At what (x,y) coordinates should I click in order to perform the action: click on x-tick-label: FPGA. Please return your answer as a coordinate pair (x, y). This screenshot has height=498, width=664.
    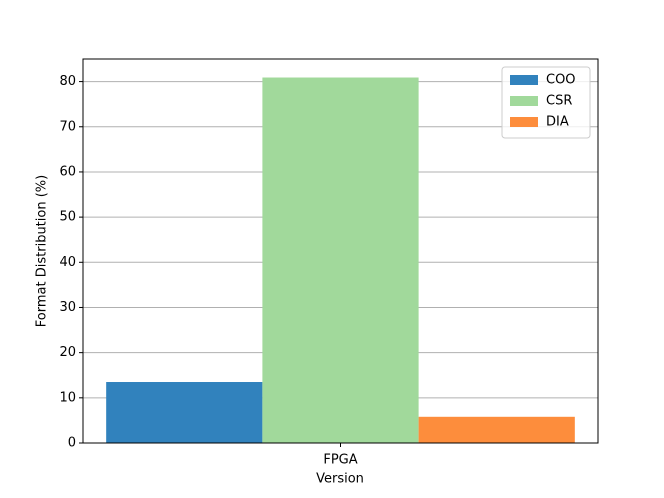
    Looking at the image, I should click on (340, 460).